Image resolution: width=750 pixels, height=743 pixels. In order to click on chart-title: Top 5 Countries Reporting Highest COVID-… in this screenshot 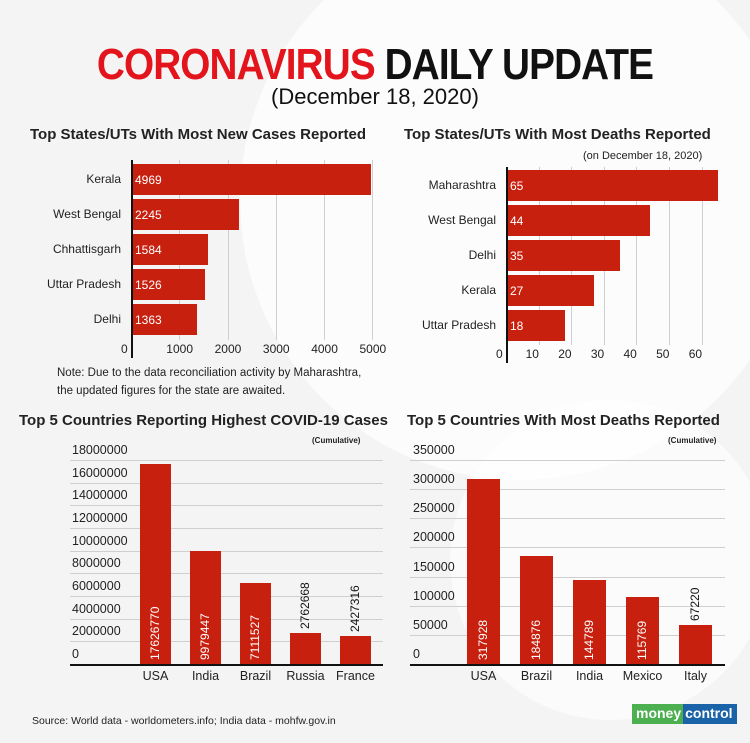, I will do `click(203, 420)`.